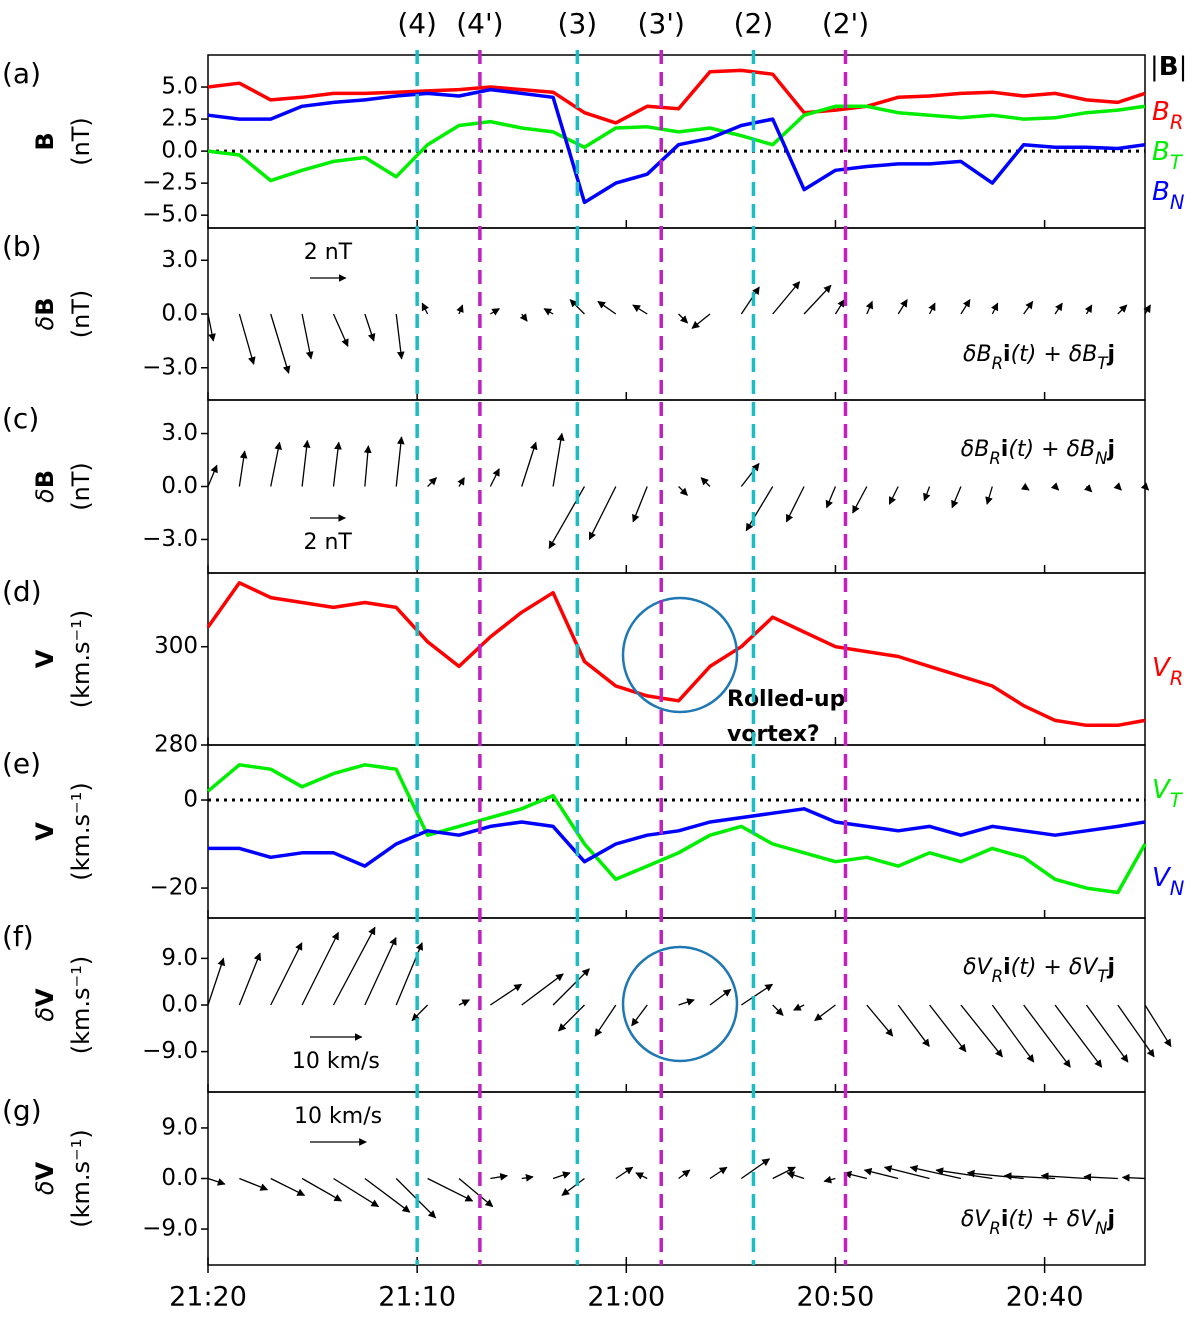  Describe the element at coordinates (170, 215) in the screenshot. I see `y-tick-label: −5.0` at that location.